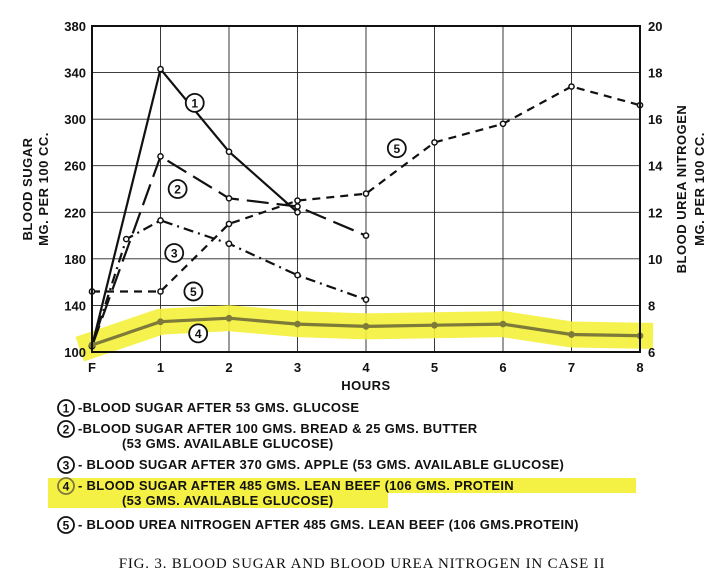 Image resolution: width=724 pixels, height=584 pixels. What do you see at coordinates (285, 218) in the screenshot?
I see `callout-layer: 1 2 3 4 5 5` at bounding box center [285, 218].